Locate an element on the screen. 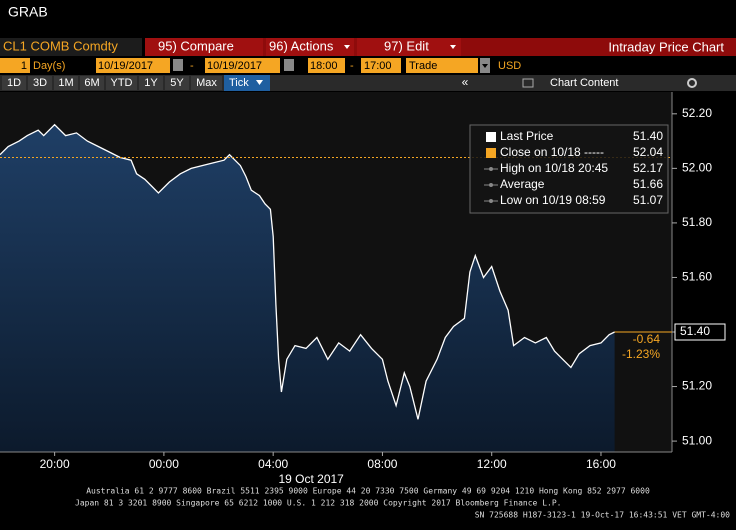 The image size is (736, 530). last-price-label: 51.40 is located at coordinates (695, 331).